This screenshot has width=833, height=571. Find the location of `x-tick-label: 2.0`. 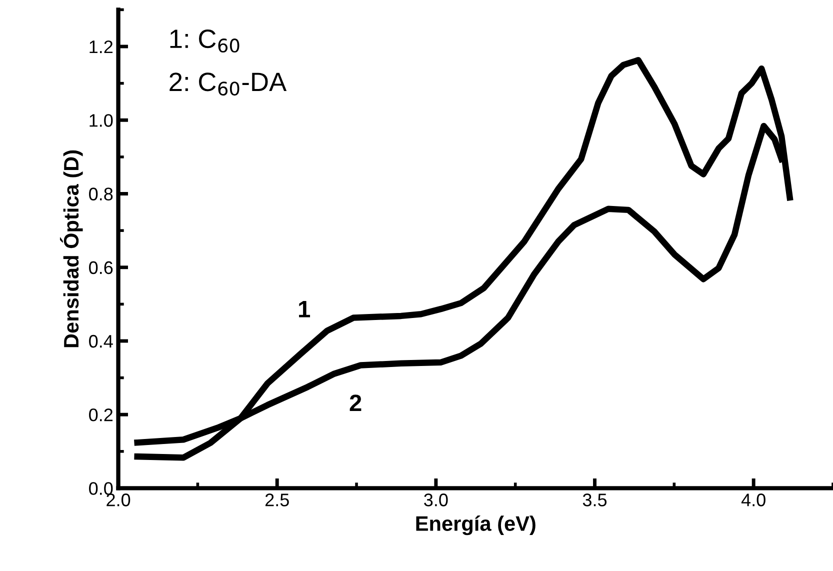

x-tick-label: 2.0 is located at coordinates (118, 500).